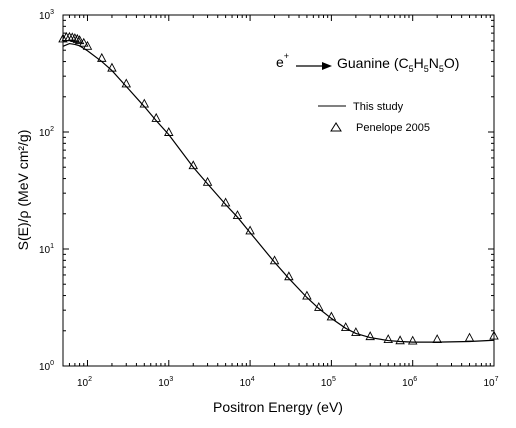 This screenshot has height=428, width=516. Describe the element at coordinates (327, 66) in the screenshot. I see `reaction-arrow-head` at that location.